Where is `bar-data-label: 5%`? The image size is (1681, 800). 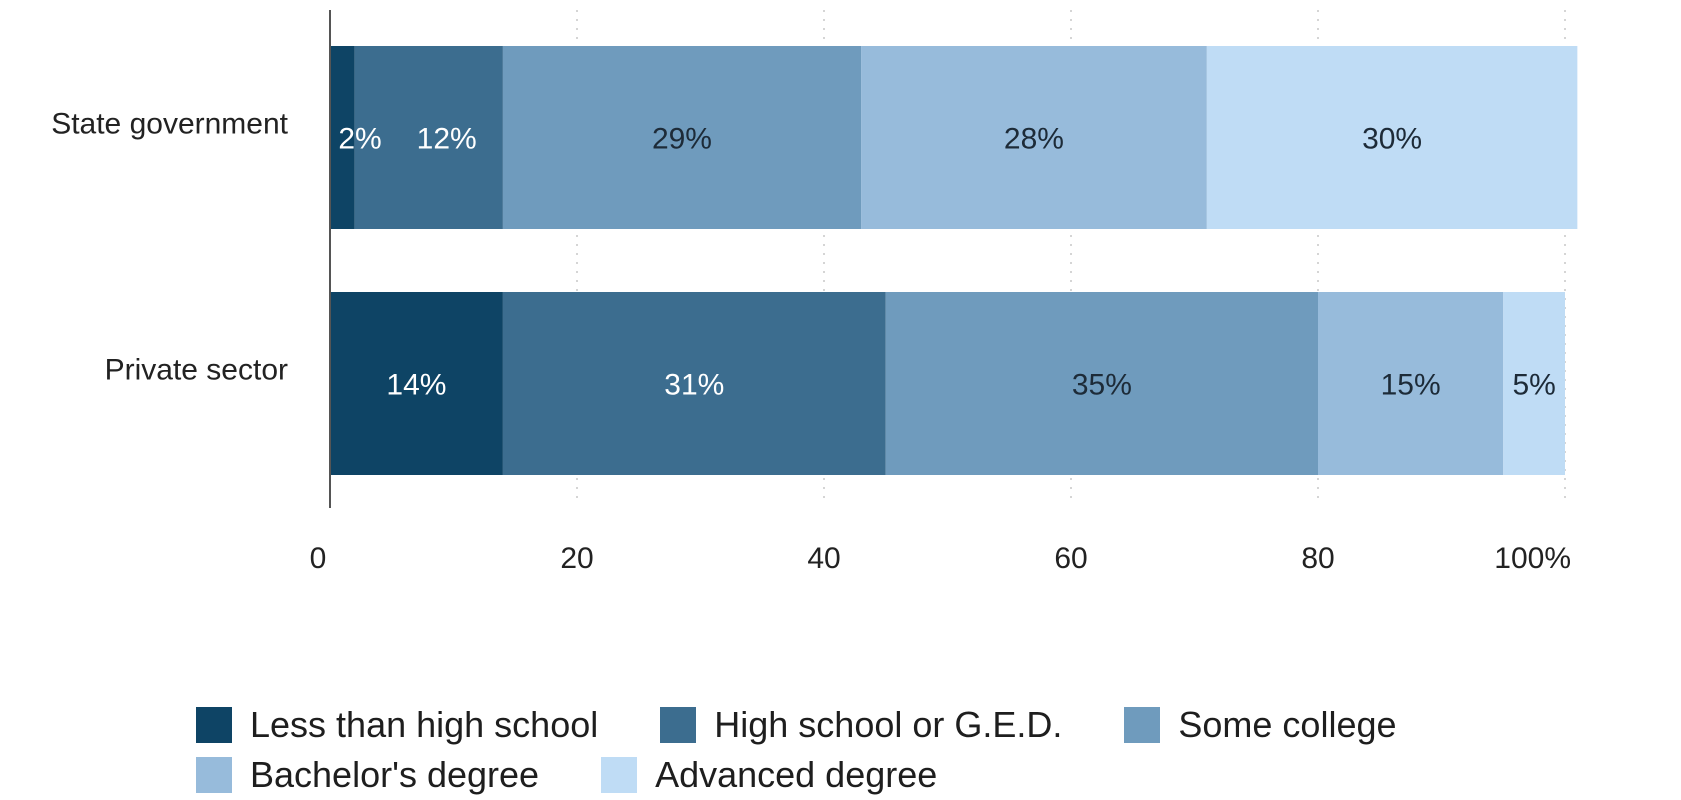
bar-data-label: 5% is located at coordinates (1533, 385).